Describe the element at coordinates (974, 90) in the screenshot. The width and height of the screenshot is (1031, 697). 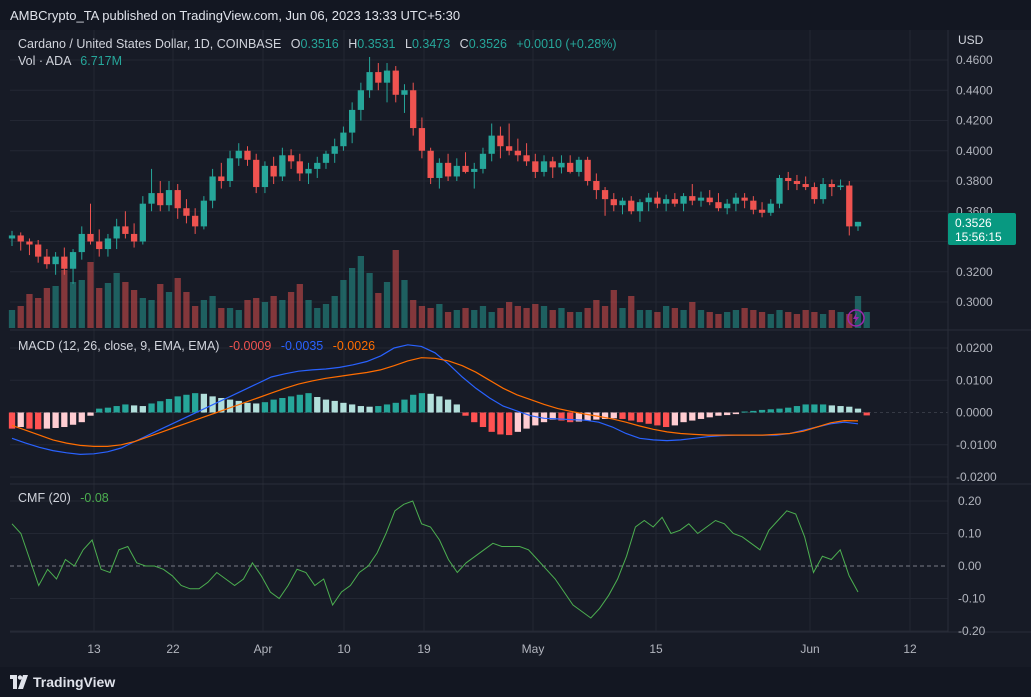
I see `price-tick-label: 0.4400` at that location.